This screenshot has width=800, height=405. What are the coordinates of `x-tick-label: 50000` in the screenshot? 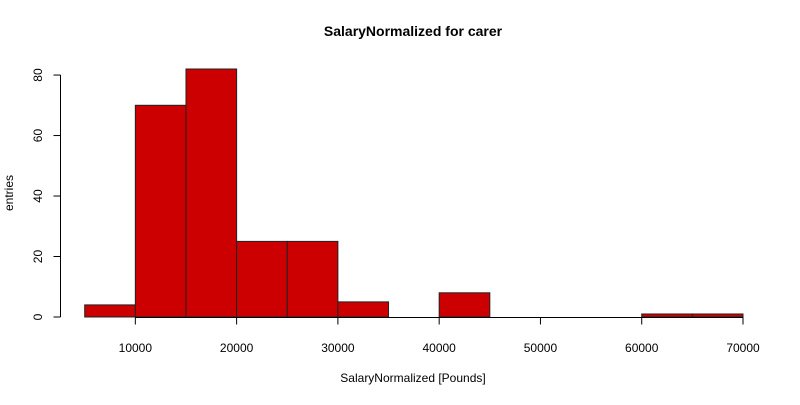 It's located at (541, 348).